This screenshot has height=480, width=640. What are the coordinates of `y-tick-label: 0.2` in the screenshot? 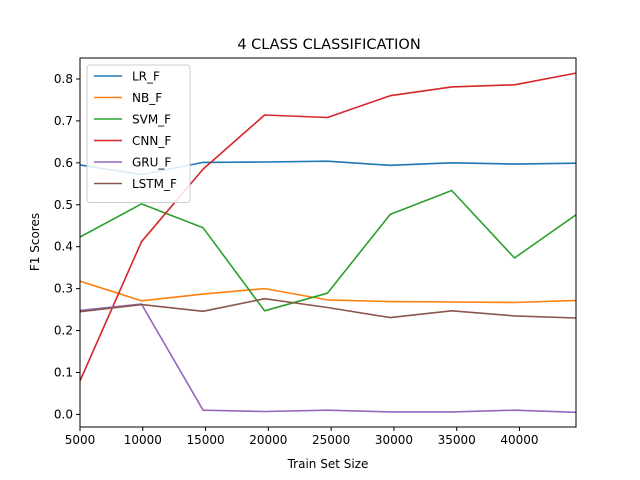 It's located at (63, 331).